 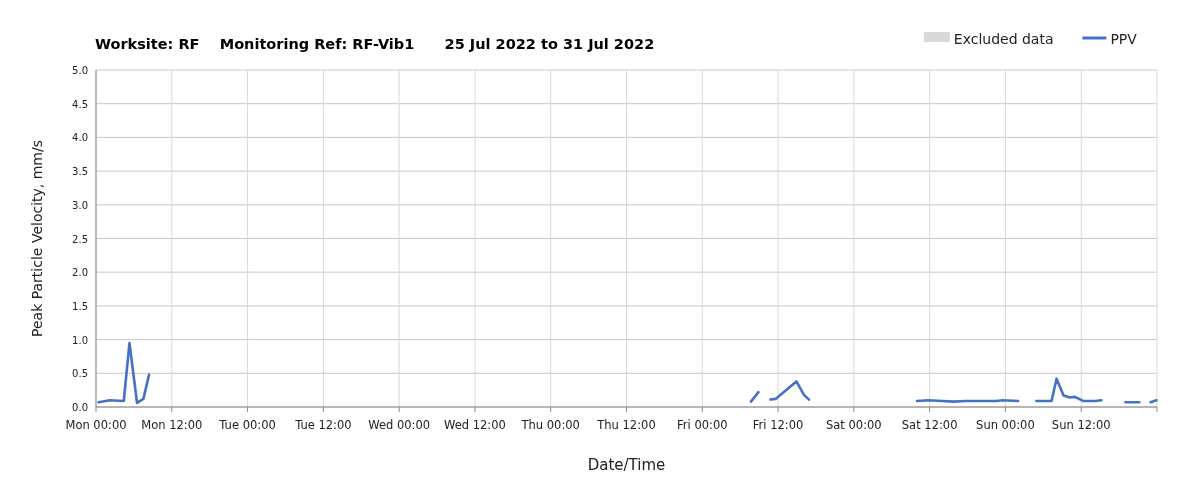 What do you see at coordinates (1003, 39) in the screenshot?
I see `legend-label: Excluded data` at bounding box center [1003, 39].